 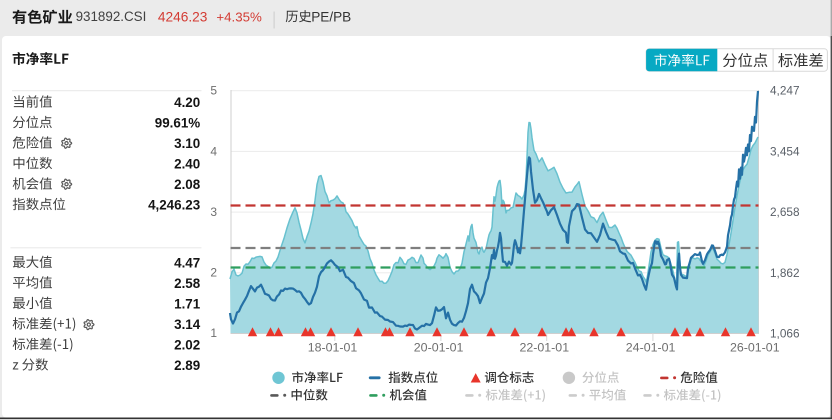 What do you see at coordinates (178, 122) in the screenshot?
I see `svg-text: 99.61%` at bounding box center [178, 122].